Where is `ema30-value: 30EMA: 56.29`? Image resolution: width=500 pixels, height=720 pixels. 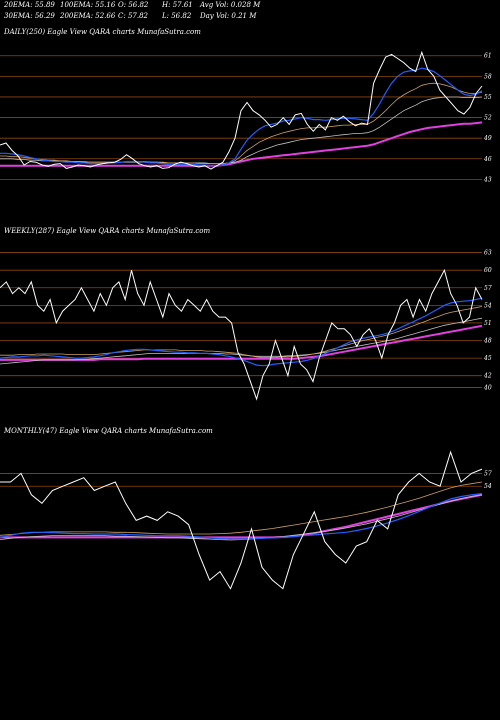
ema30-value: 30EMA: 56.29 is located at coordinates (29, 16).